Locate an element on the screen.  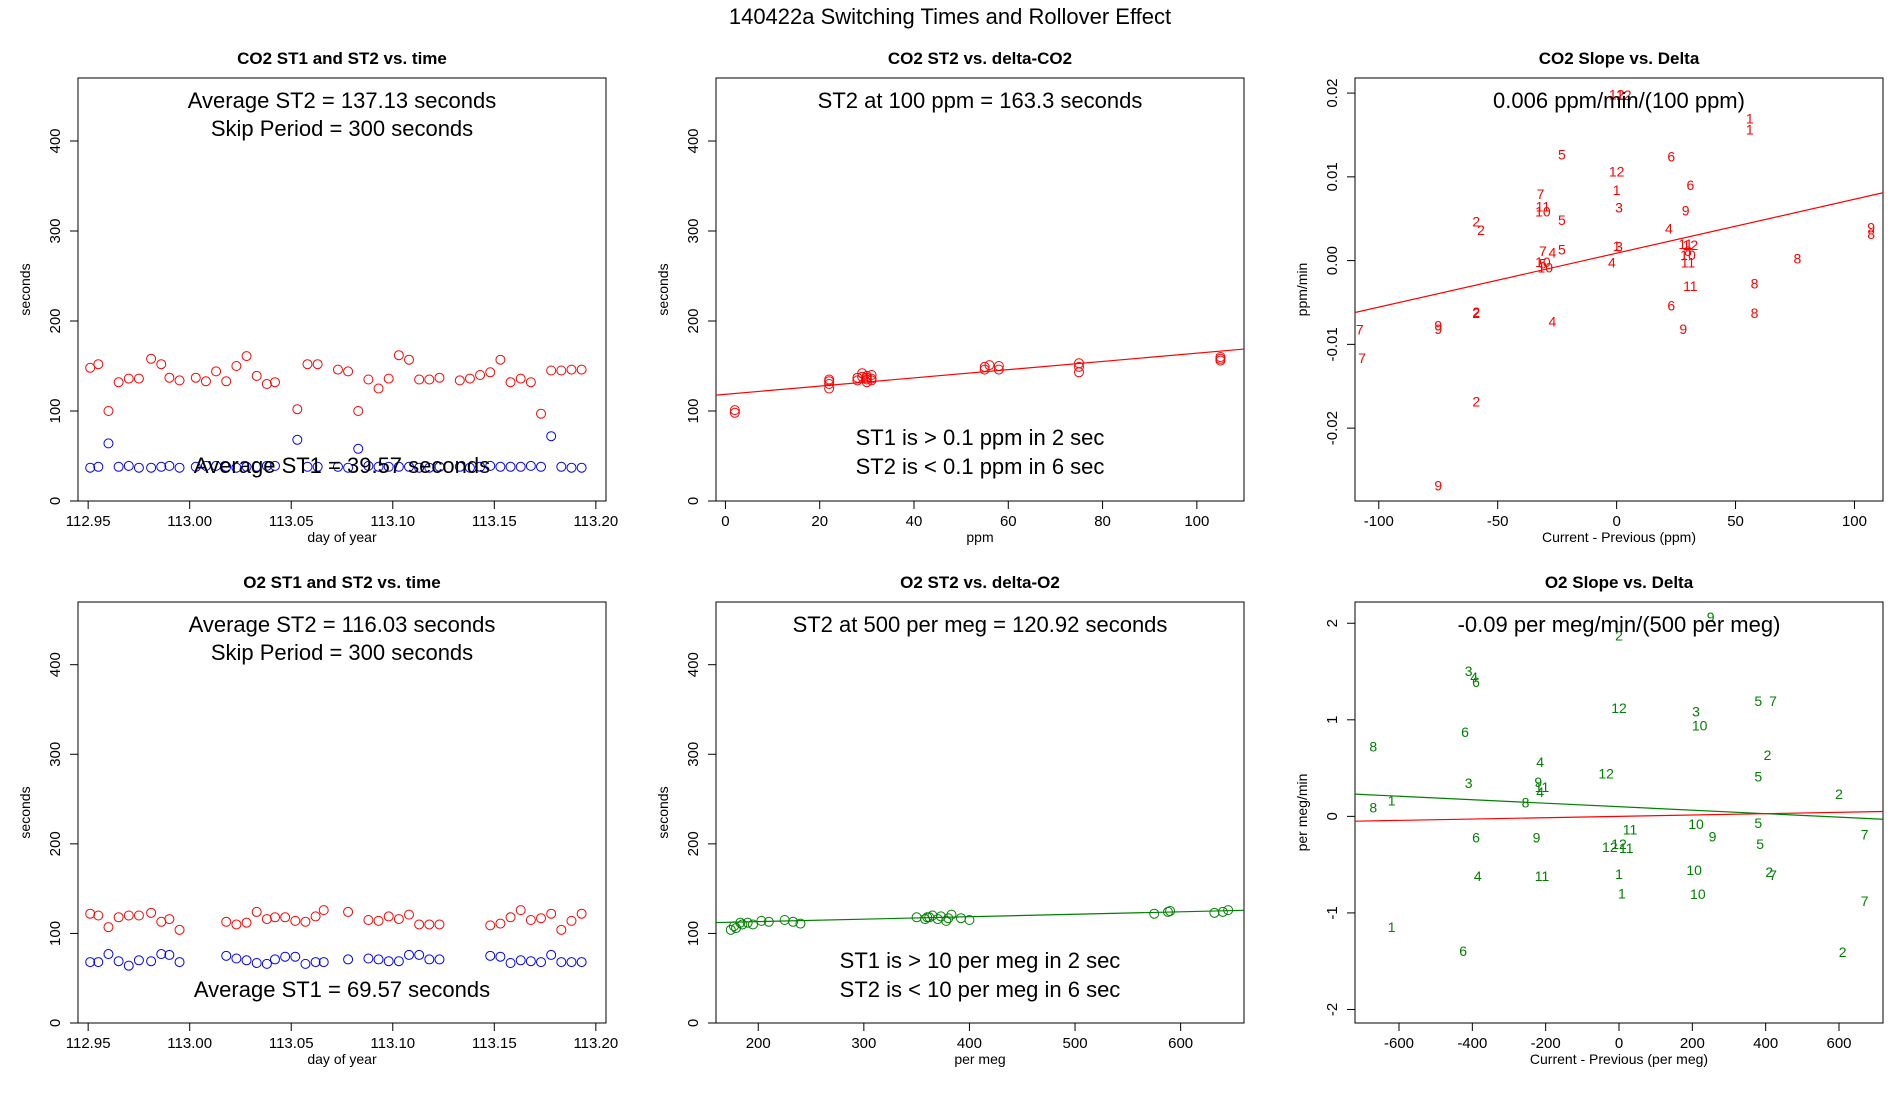
o2_time-y-tick-label: 100 is located at coordinates (55, 933).